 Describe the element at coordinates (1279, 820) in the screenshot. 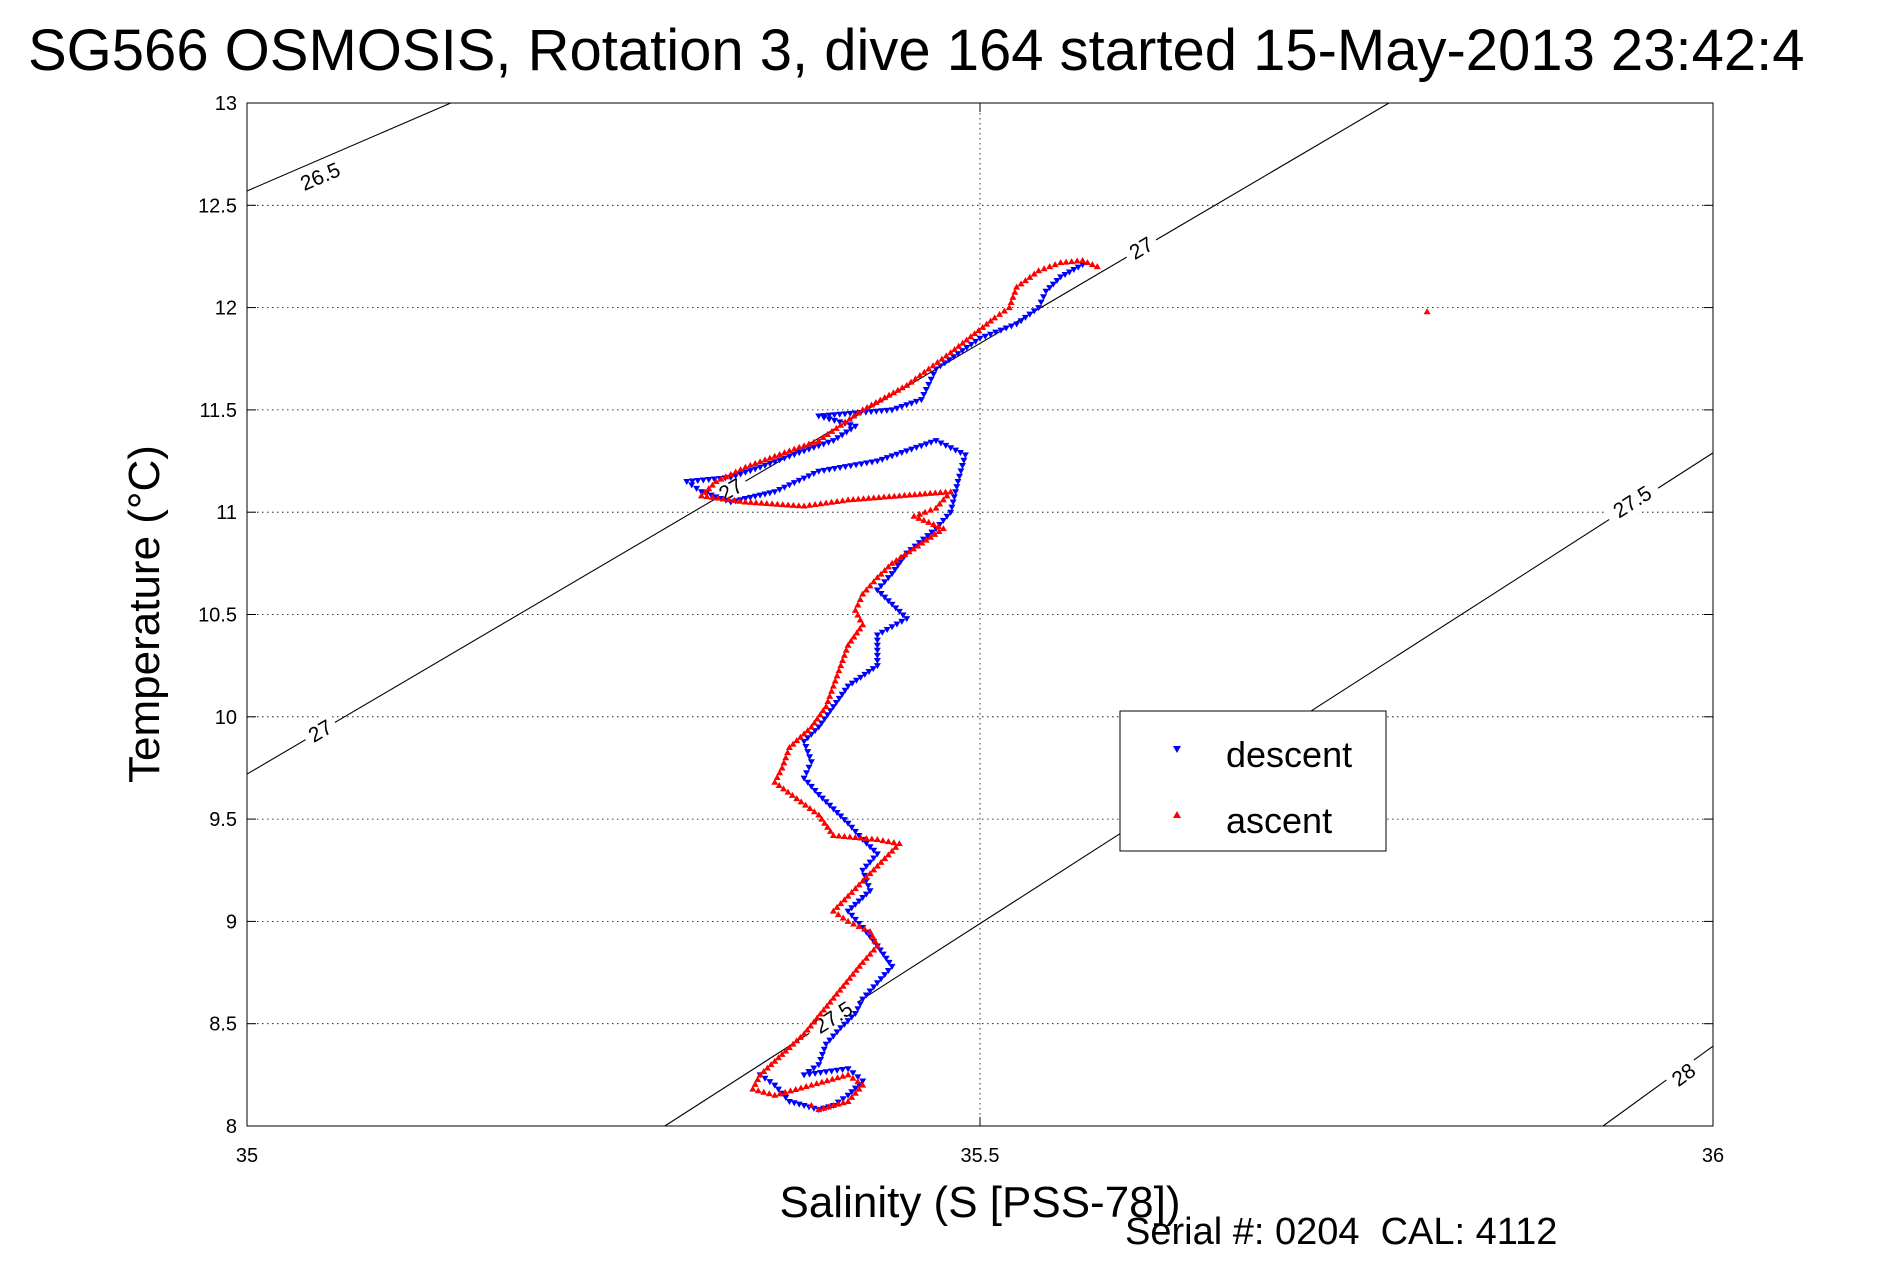

I see `legend-ascent-label: ascent` at that location.